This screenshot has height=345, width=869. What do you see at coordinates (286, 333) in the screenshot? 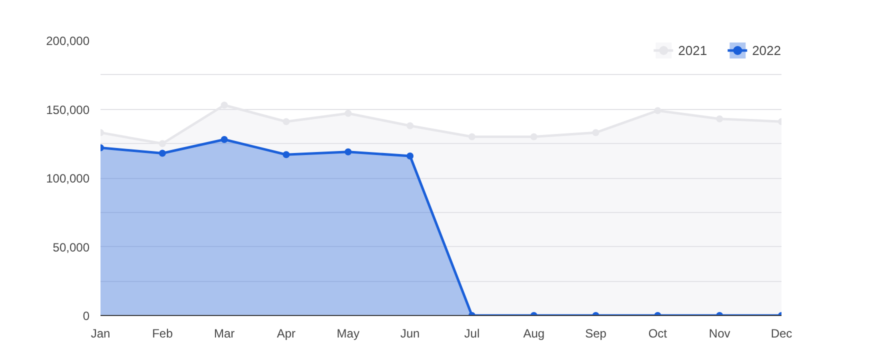
I see `x-tick-label: Apr` at bounding box center [286, 333].